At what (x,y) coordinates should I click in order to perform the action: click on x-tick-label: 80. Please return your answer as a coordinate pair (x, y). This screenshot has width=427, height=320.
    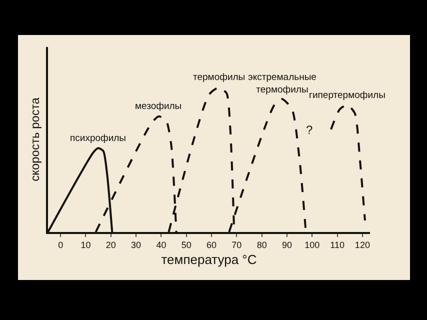
    Looking at the image, I should click on (261, 245).